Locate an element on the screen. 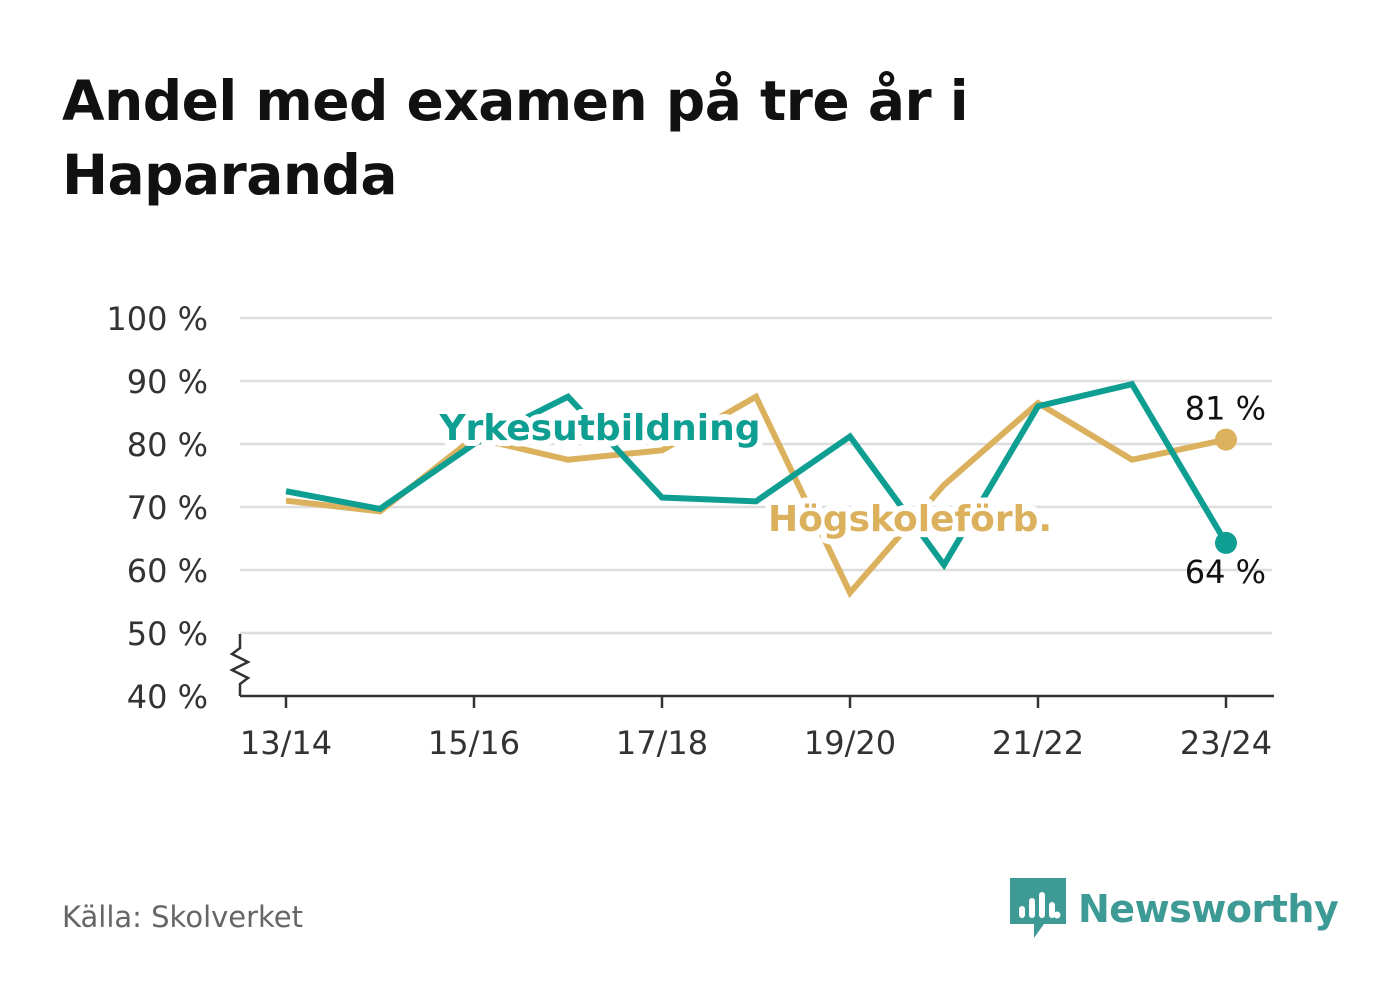  series-name-label: Yrkesutbildning is located at coordinates (599, 428).